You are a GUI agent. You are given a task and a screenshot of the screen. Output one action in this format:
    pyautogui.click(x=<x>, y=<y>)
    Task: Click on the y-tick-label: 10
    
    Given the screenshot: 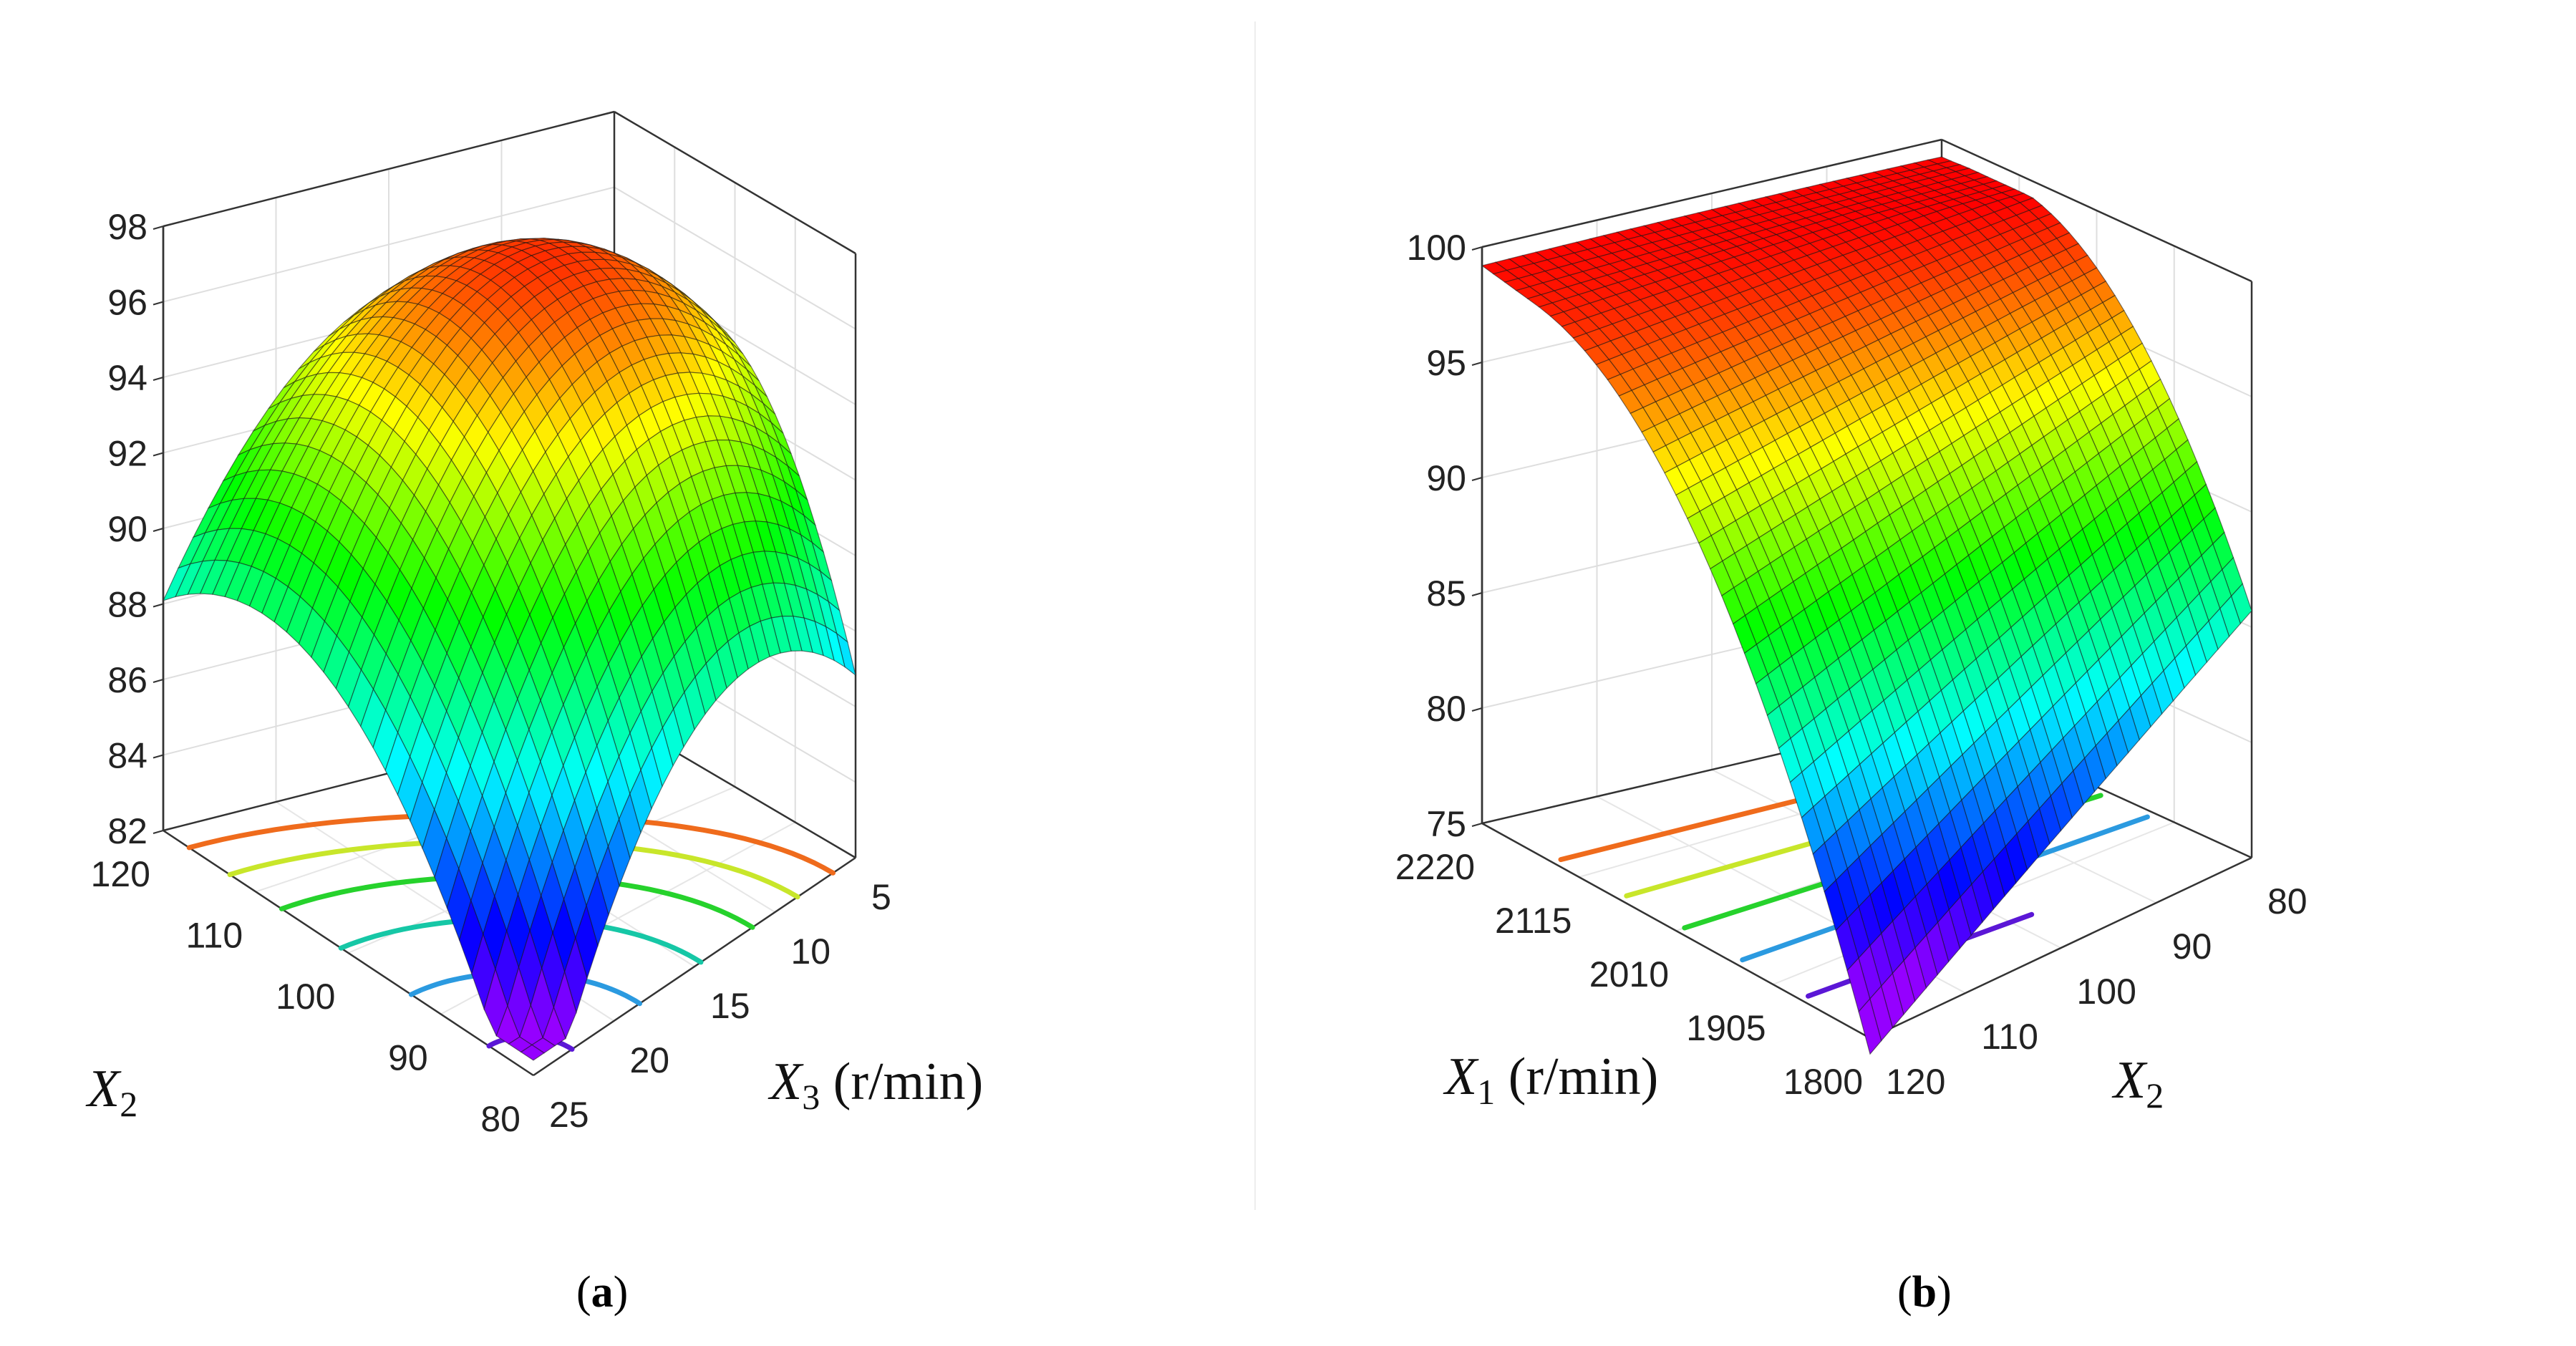 What is the action you would take?
    pyautogui.click(x=811, y=951)
    